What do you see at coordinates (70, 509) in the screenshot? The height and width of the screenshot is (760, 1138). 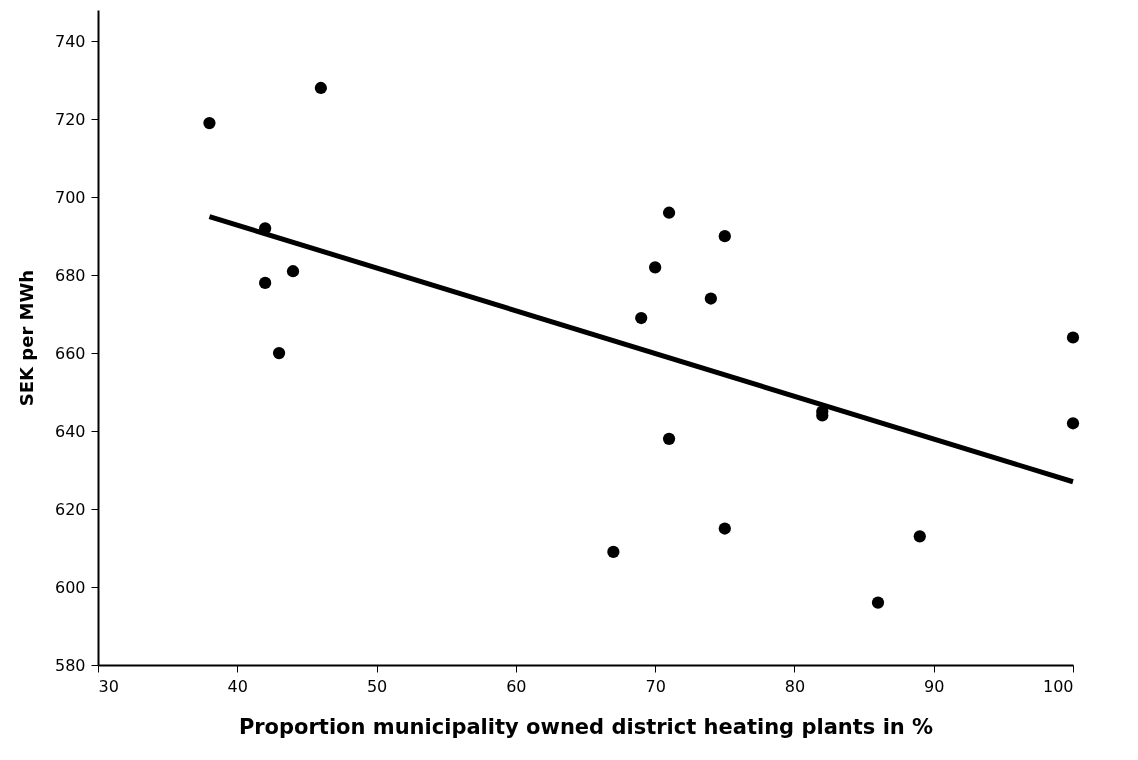 I see `y-tick-label: 620` at bounding box center [70, 509].